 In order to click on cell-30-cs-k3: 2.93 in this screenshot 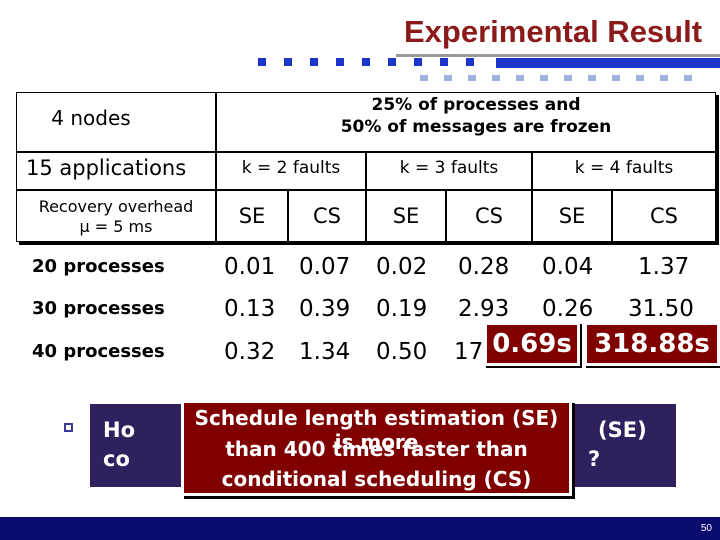, I will do `click(484, 309)`.